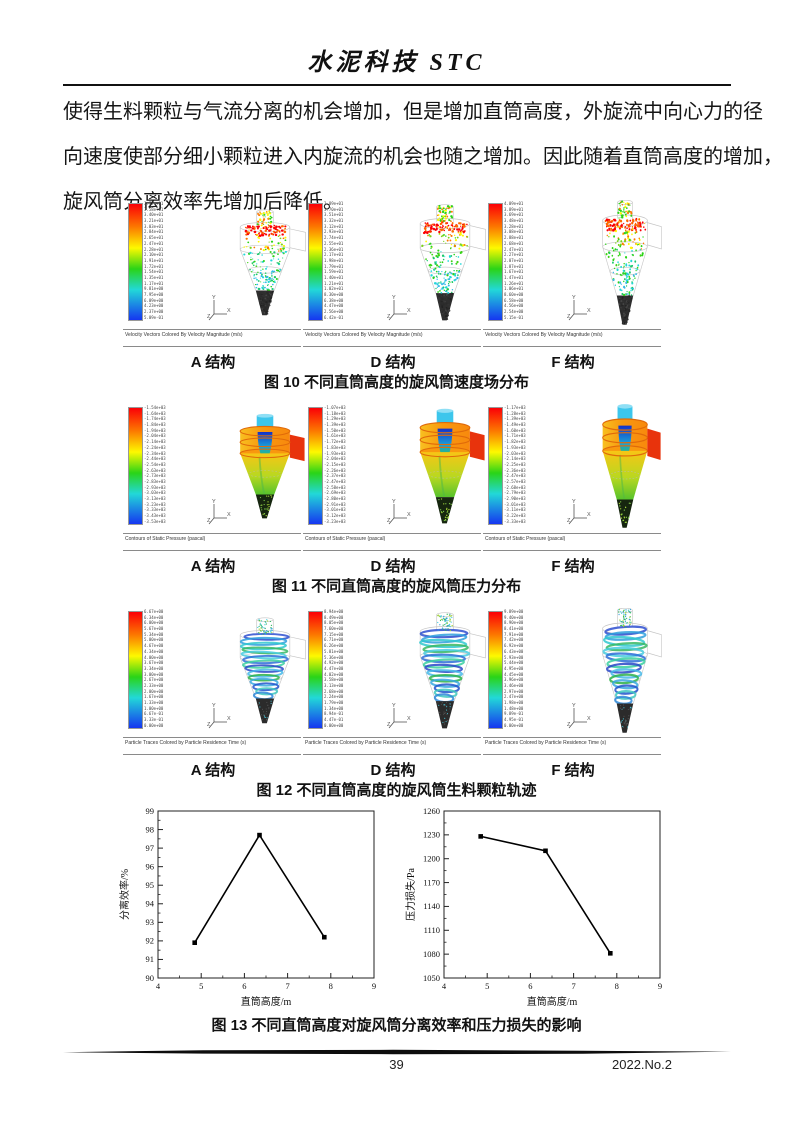 The image size is (793, 1122). Describe the element at coordinates (396, 63) in the screenshot. I see `journal-title: 水泥科技 STC` at that location.